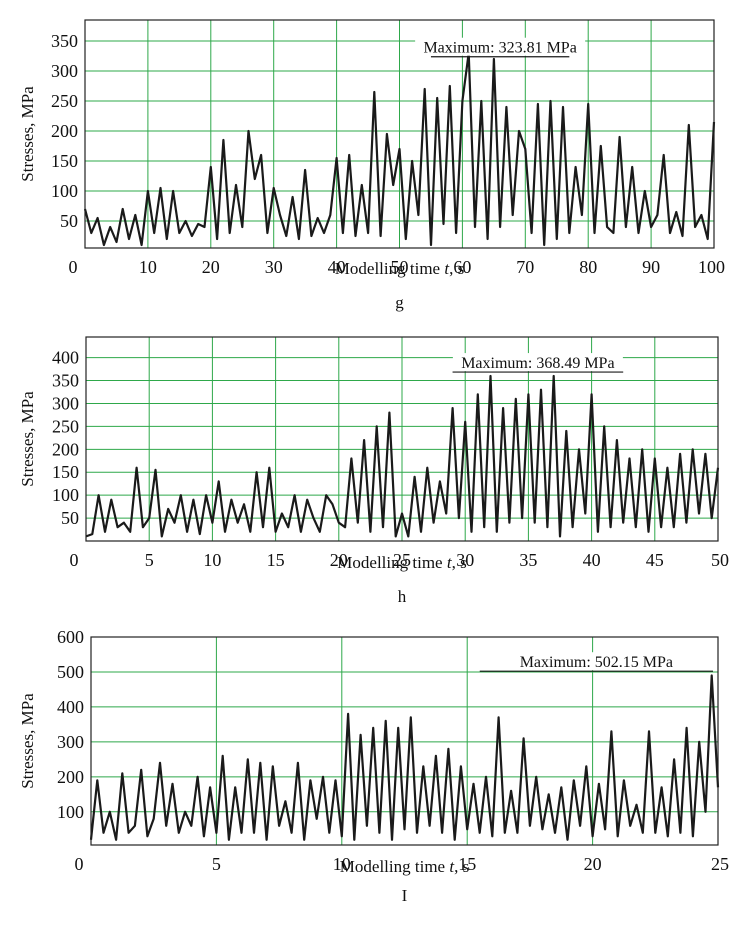 The width and height of the screenshot is (747, 937). What do you see at coordinates (711, 267) in the screenshot?
I see `x-tick-label: 100` at bounding box center [711, 267].